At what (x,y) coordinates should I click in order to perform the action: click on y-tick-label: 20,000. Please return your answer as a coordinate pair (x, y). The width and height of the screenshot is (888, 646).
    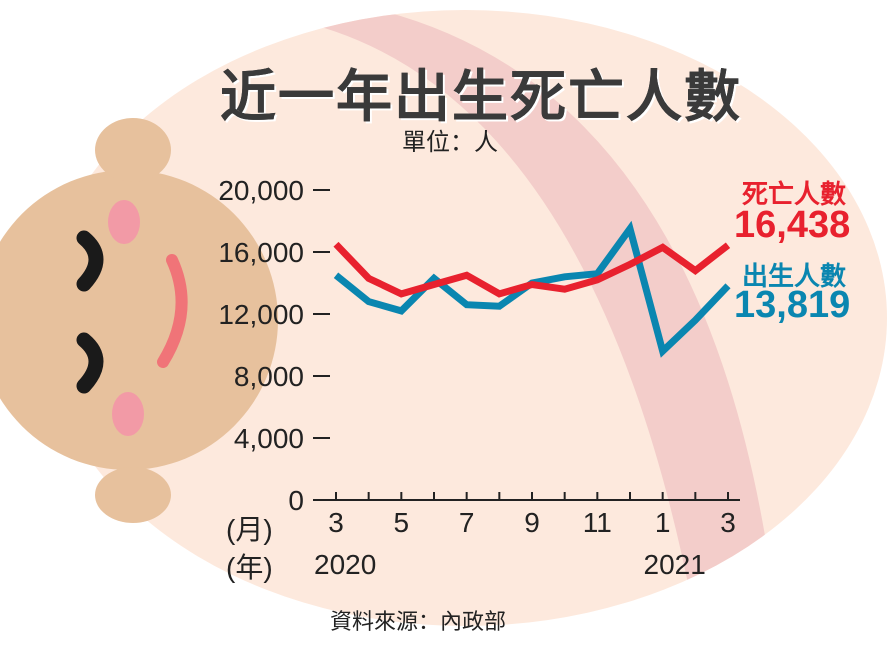
    Looking at the image, I should click on (261, 190).